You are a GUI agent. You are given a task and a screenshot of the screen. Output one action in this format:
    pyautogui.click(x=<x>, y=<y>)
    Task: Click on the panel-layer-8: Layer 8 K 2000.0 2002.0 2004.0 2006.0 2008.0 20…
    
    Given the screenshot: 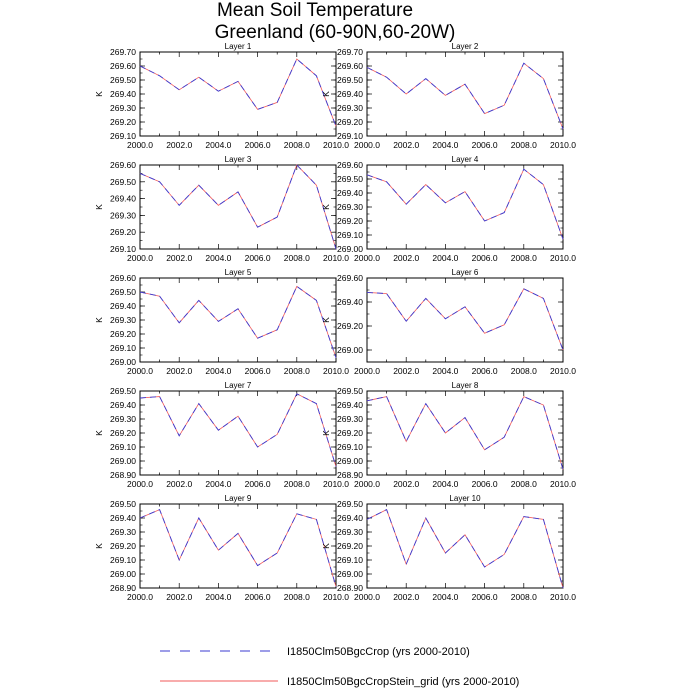 What is the action you would take?
    pyautogui.click(x=448, y=435)
    